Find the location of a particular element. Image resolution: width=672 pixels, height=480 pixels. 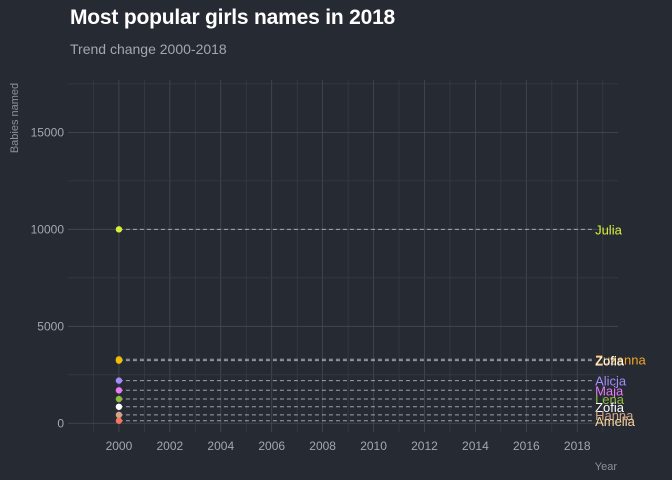

y-axis-label: Babies named is located at coordinates (15, 118).